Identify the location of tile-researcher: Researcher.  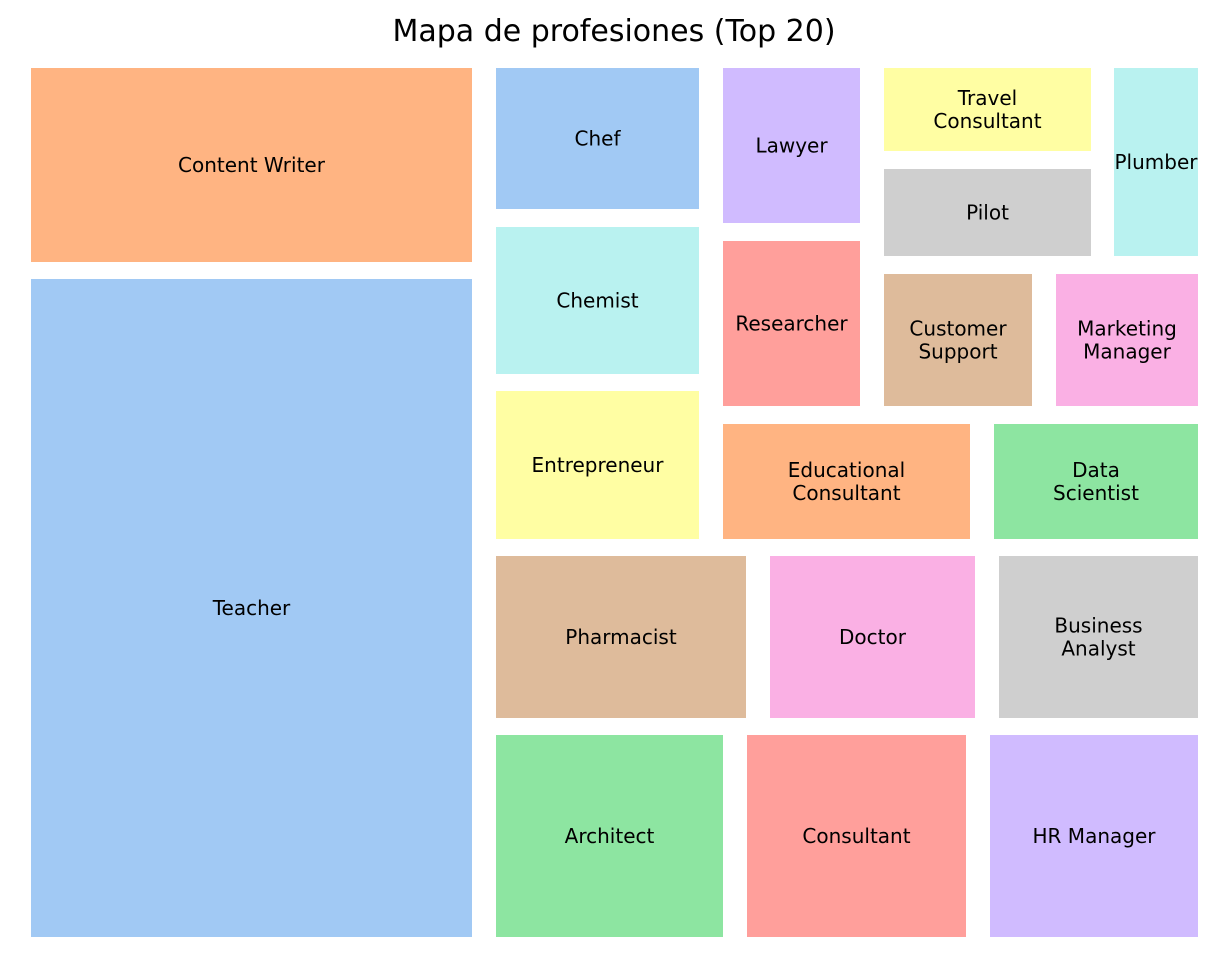
(791, 323).